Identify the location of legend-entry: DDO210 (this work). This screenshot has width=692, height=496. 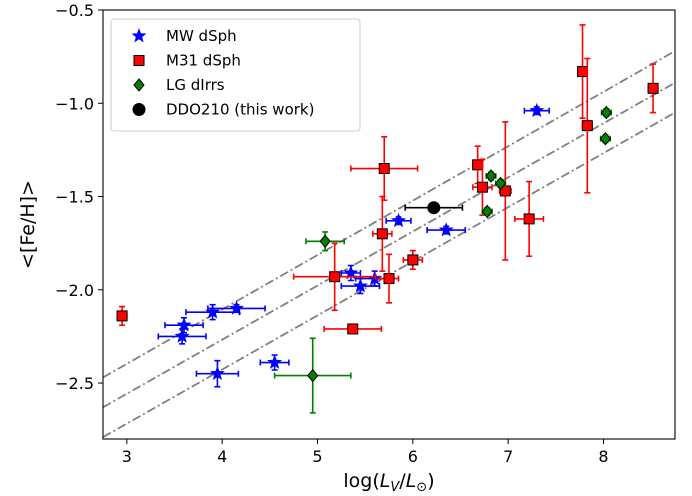
(223, 110).